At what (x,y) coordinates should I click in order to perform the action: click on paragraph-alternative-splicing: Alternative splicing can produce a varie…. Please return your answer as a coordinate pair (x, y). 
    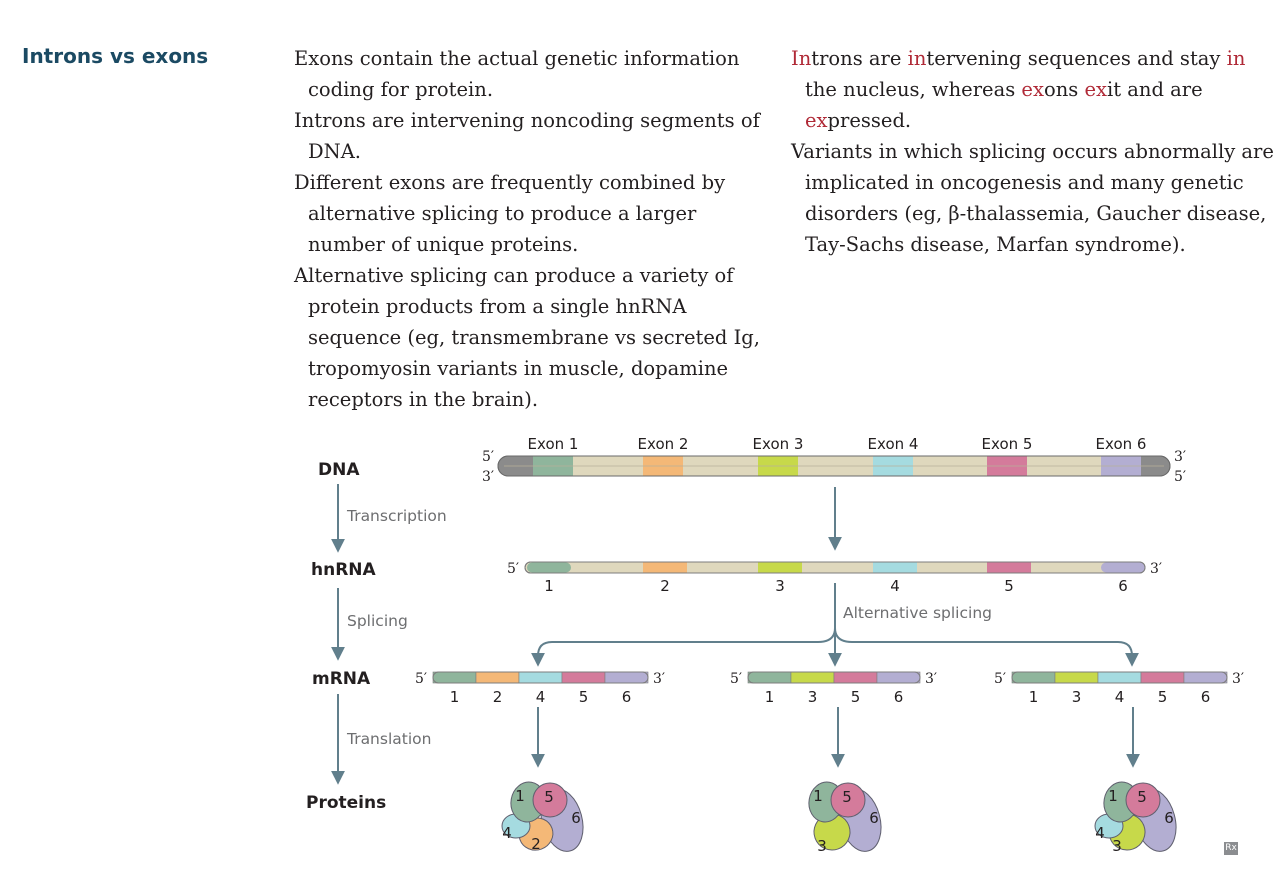
    Looking at the image, I should click on (527, 337).